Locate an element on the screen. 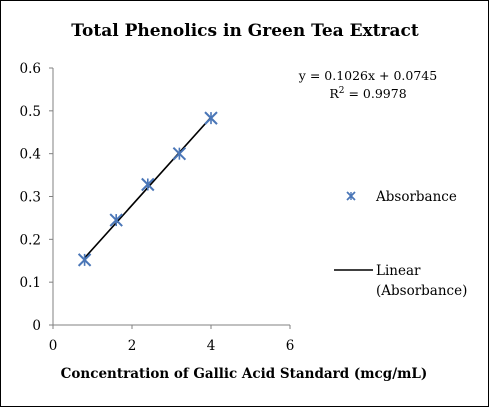  y-tick-label: 0.5 is located at coordinates (30, 112).